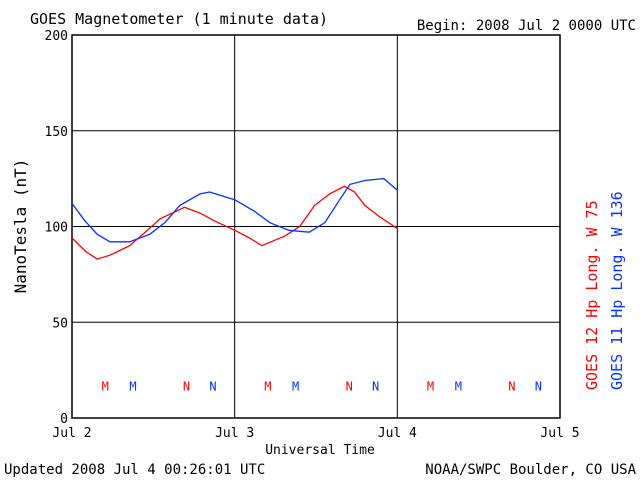 The width and height of the screenshot is (640, 480). I want to click on updated-timestamp: Updated 2008 Jul 4 00:26:01 UTC, so click(134, 470).